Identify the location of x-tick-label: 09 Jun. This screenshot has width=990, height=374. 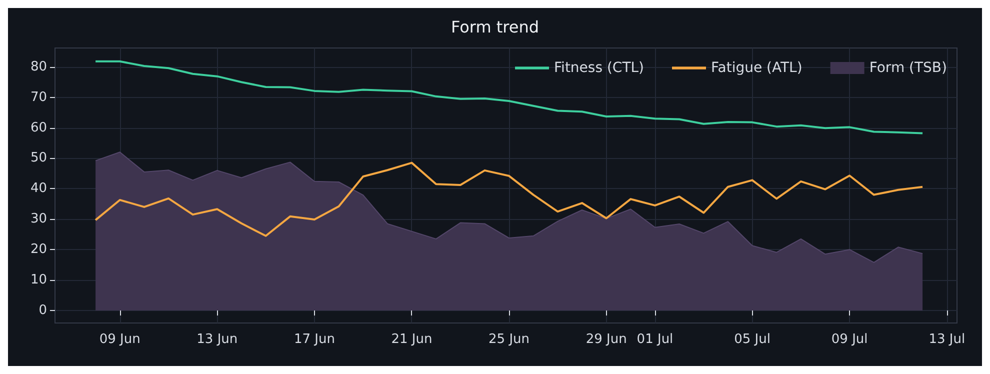
(119, 339).